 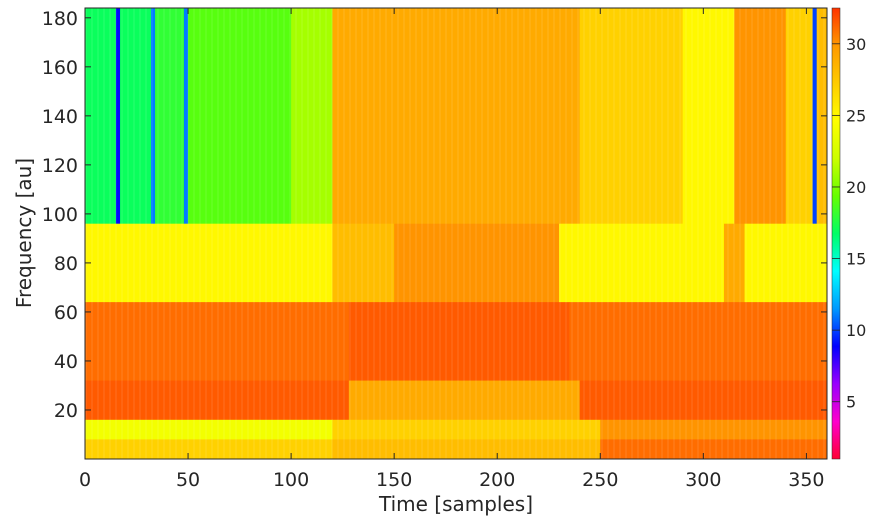 I want to click on colorbar-tick-label: 10, so click(x=856, y=330).